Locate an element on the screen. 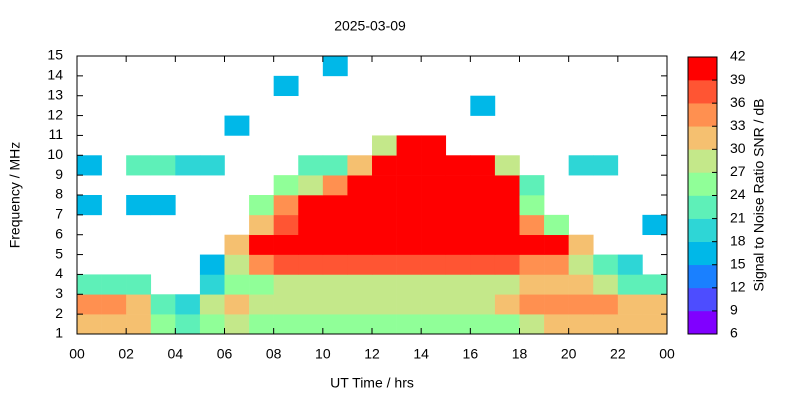 This screenshot has width=800, height=405. y-tick-label: 11 is located at coordinates (55, 134).